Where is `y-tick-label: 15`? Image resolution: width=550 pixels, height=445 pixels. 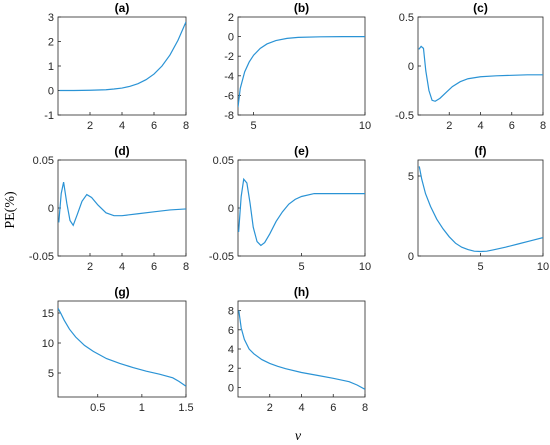 y-tick-label: 15 is located at coordinates (48, 314).